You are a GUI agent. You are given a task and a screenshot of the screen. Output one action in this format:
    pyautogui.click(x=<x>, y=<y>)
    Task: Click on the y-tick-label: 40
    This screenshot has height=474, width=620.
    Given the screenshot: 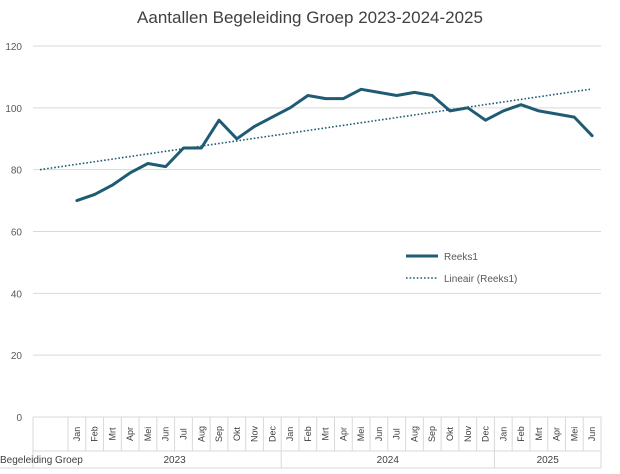 What is the action you would take?
    pyautogui.click(x=17, y=294)
    